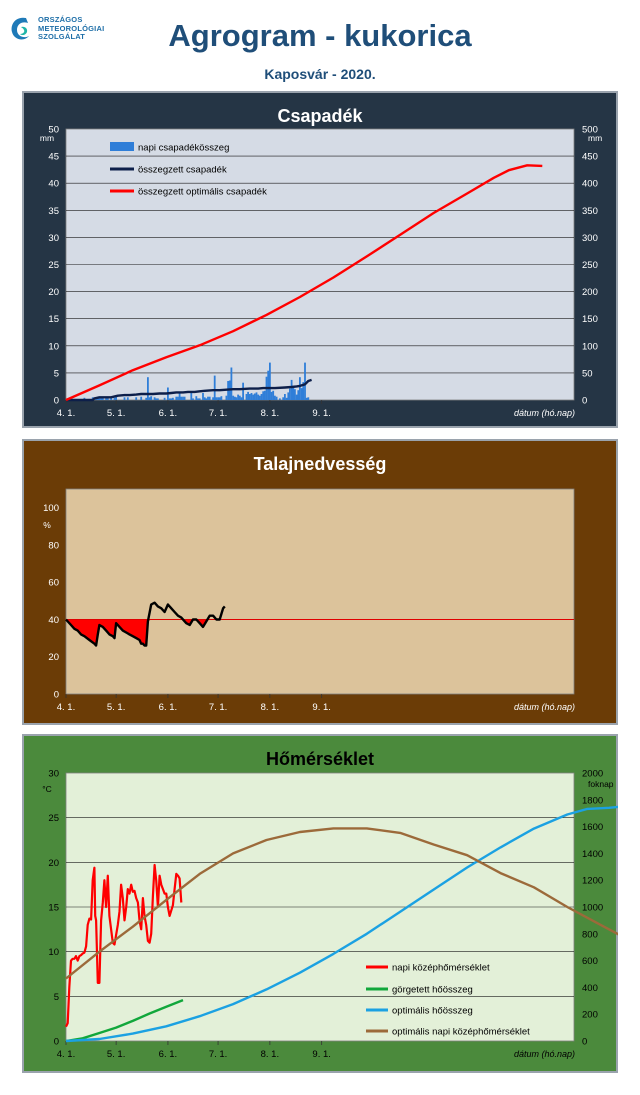 The width and height of the screenshot is (640, 1095). I want to click on y-right-tick-label: 100, so click(590, 346).